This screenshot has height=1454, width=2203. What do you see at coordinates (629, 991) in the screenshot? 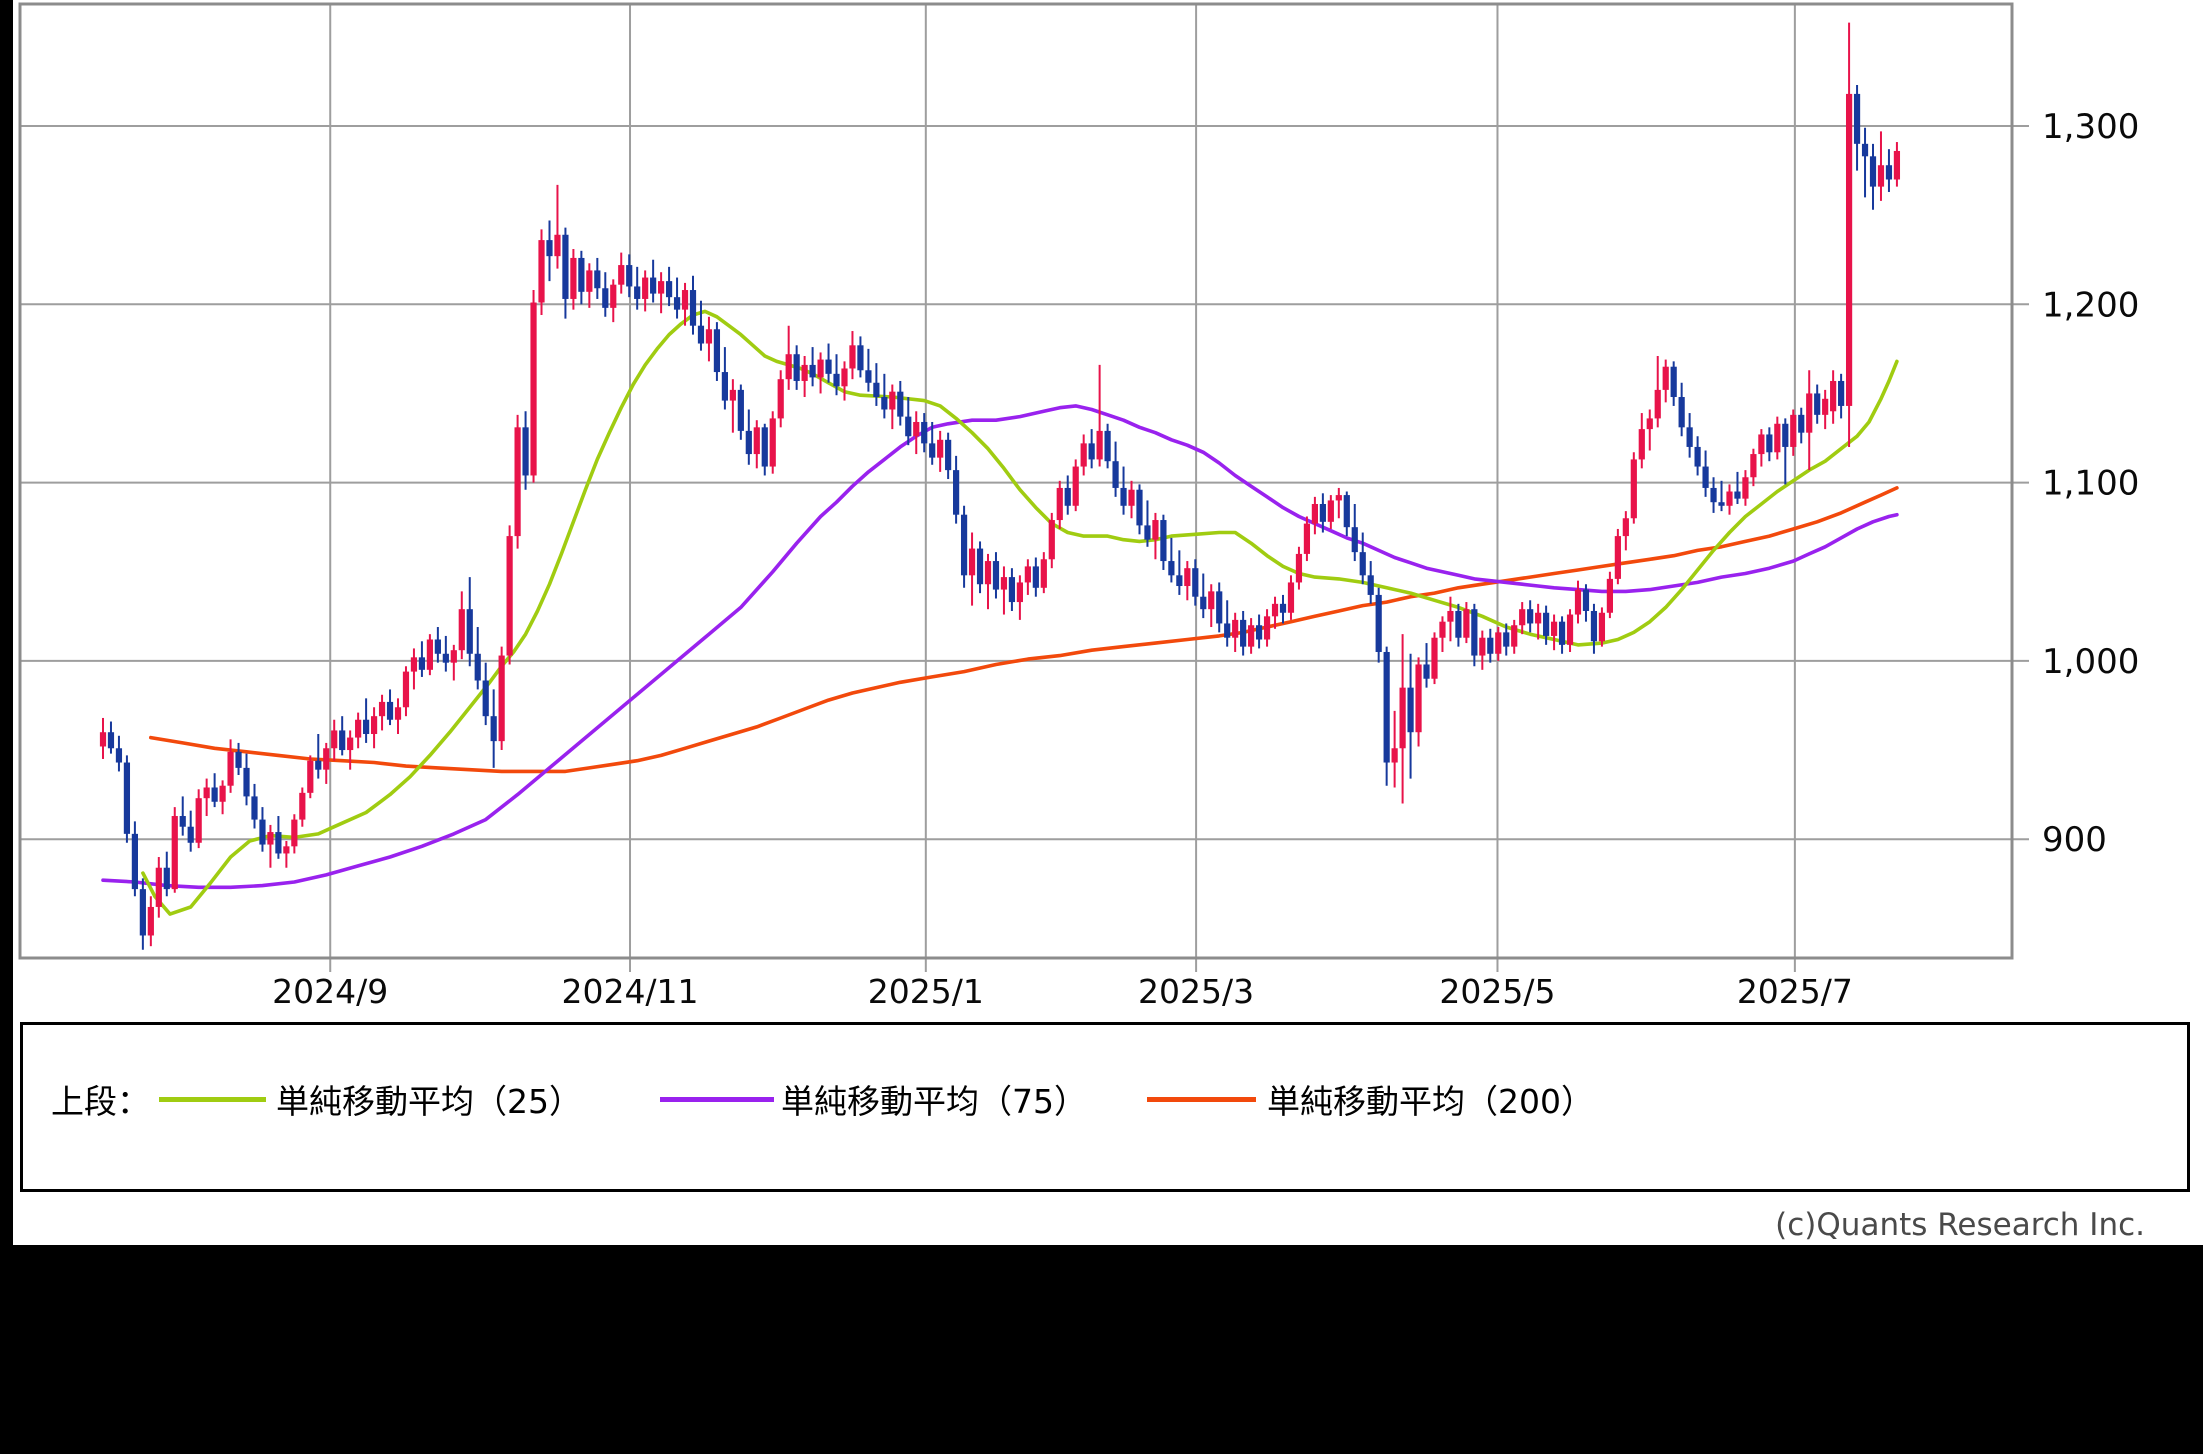
I see `svg-text: 2024/11` at bounding box center [629, 991].